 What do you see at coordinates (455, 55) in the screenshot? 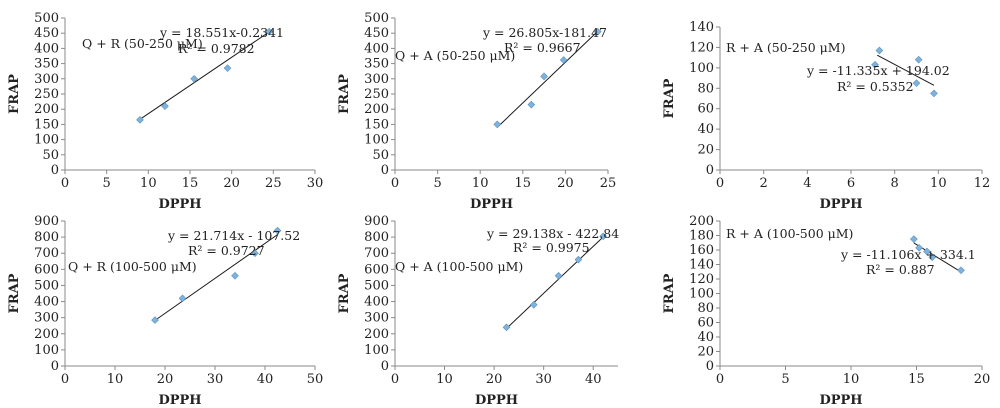
I see `series-label: Q + A (50-250 μM)` at bounding box center [455, 55].